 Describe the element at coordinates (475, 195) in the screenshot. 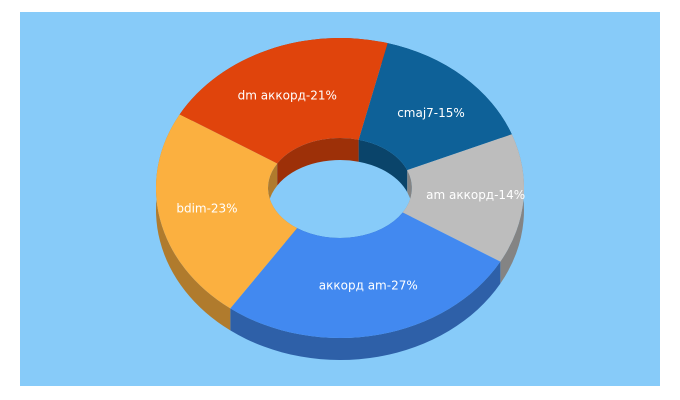

I see `slice-label: am аккорд-14%` at that location.